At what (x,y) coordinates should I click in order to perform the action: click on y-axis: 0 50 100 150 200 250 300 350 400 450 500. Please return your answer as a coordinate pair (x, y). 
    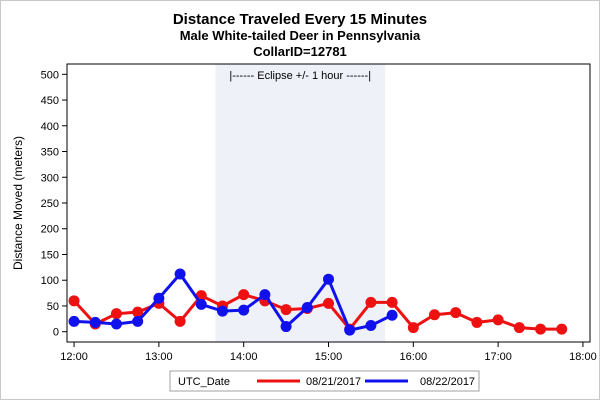
    Looking at the image, I should click on (54, 204).